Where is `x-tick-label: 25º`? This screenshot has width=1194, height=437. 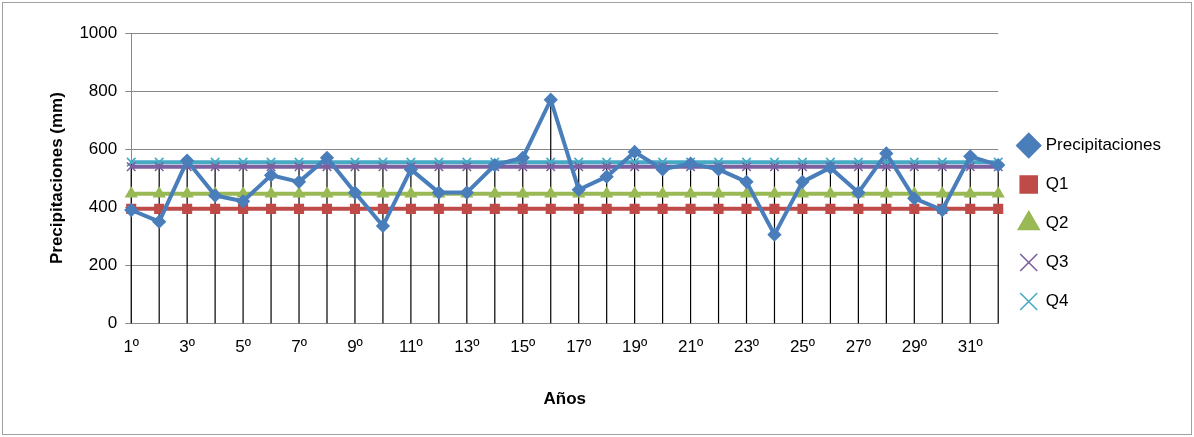
x-tick-label: 25º is located at coordinates (802, 347).